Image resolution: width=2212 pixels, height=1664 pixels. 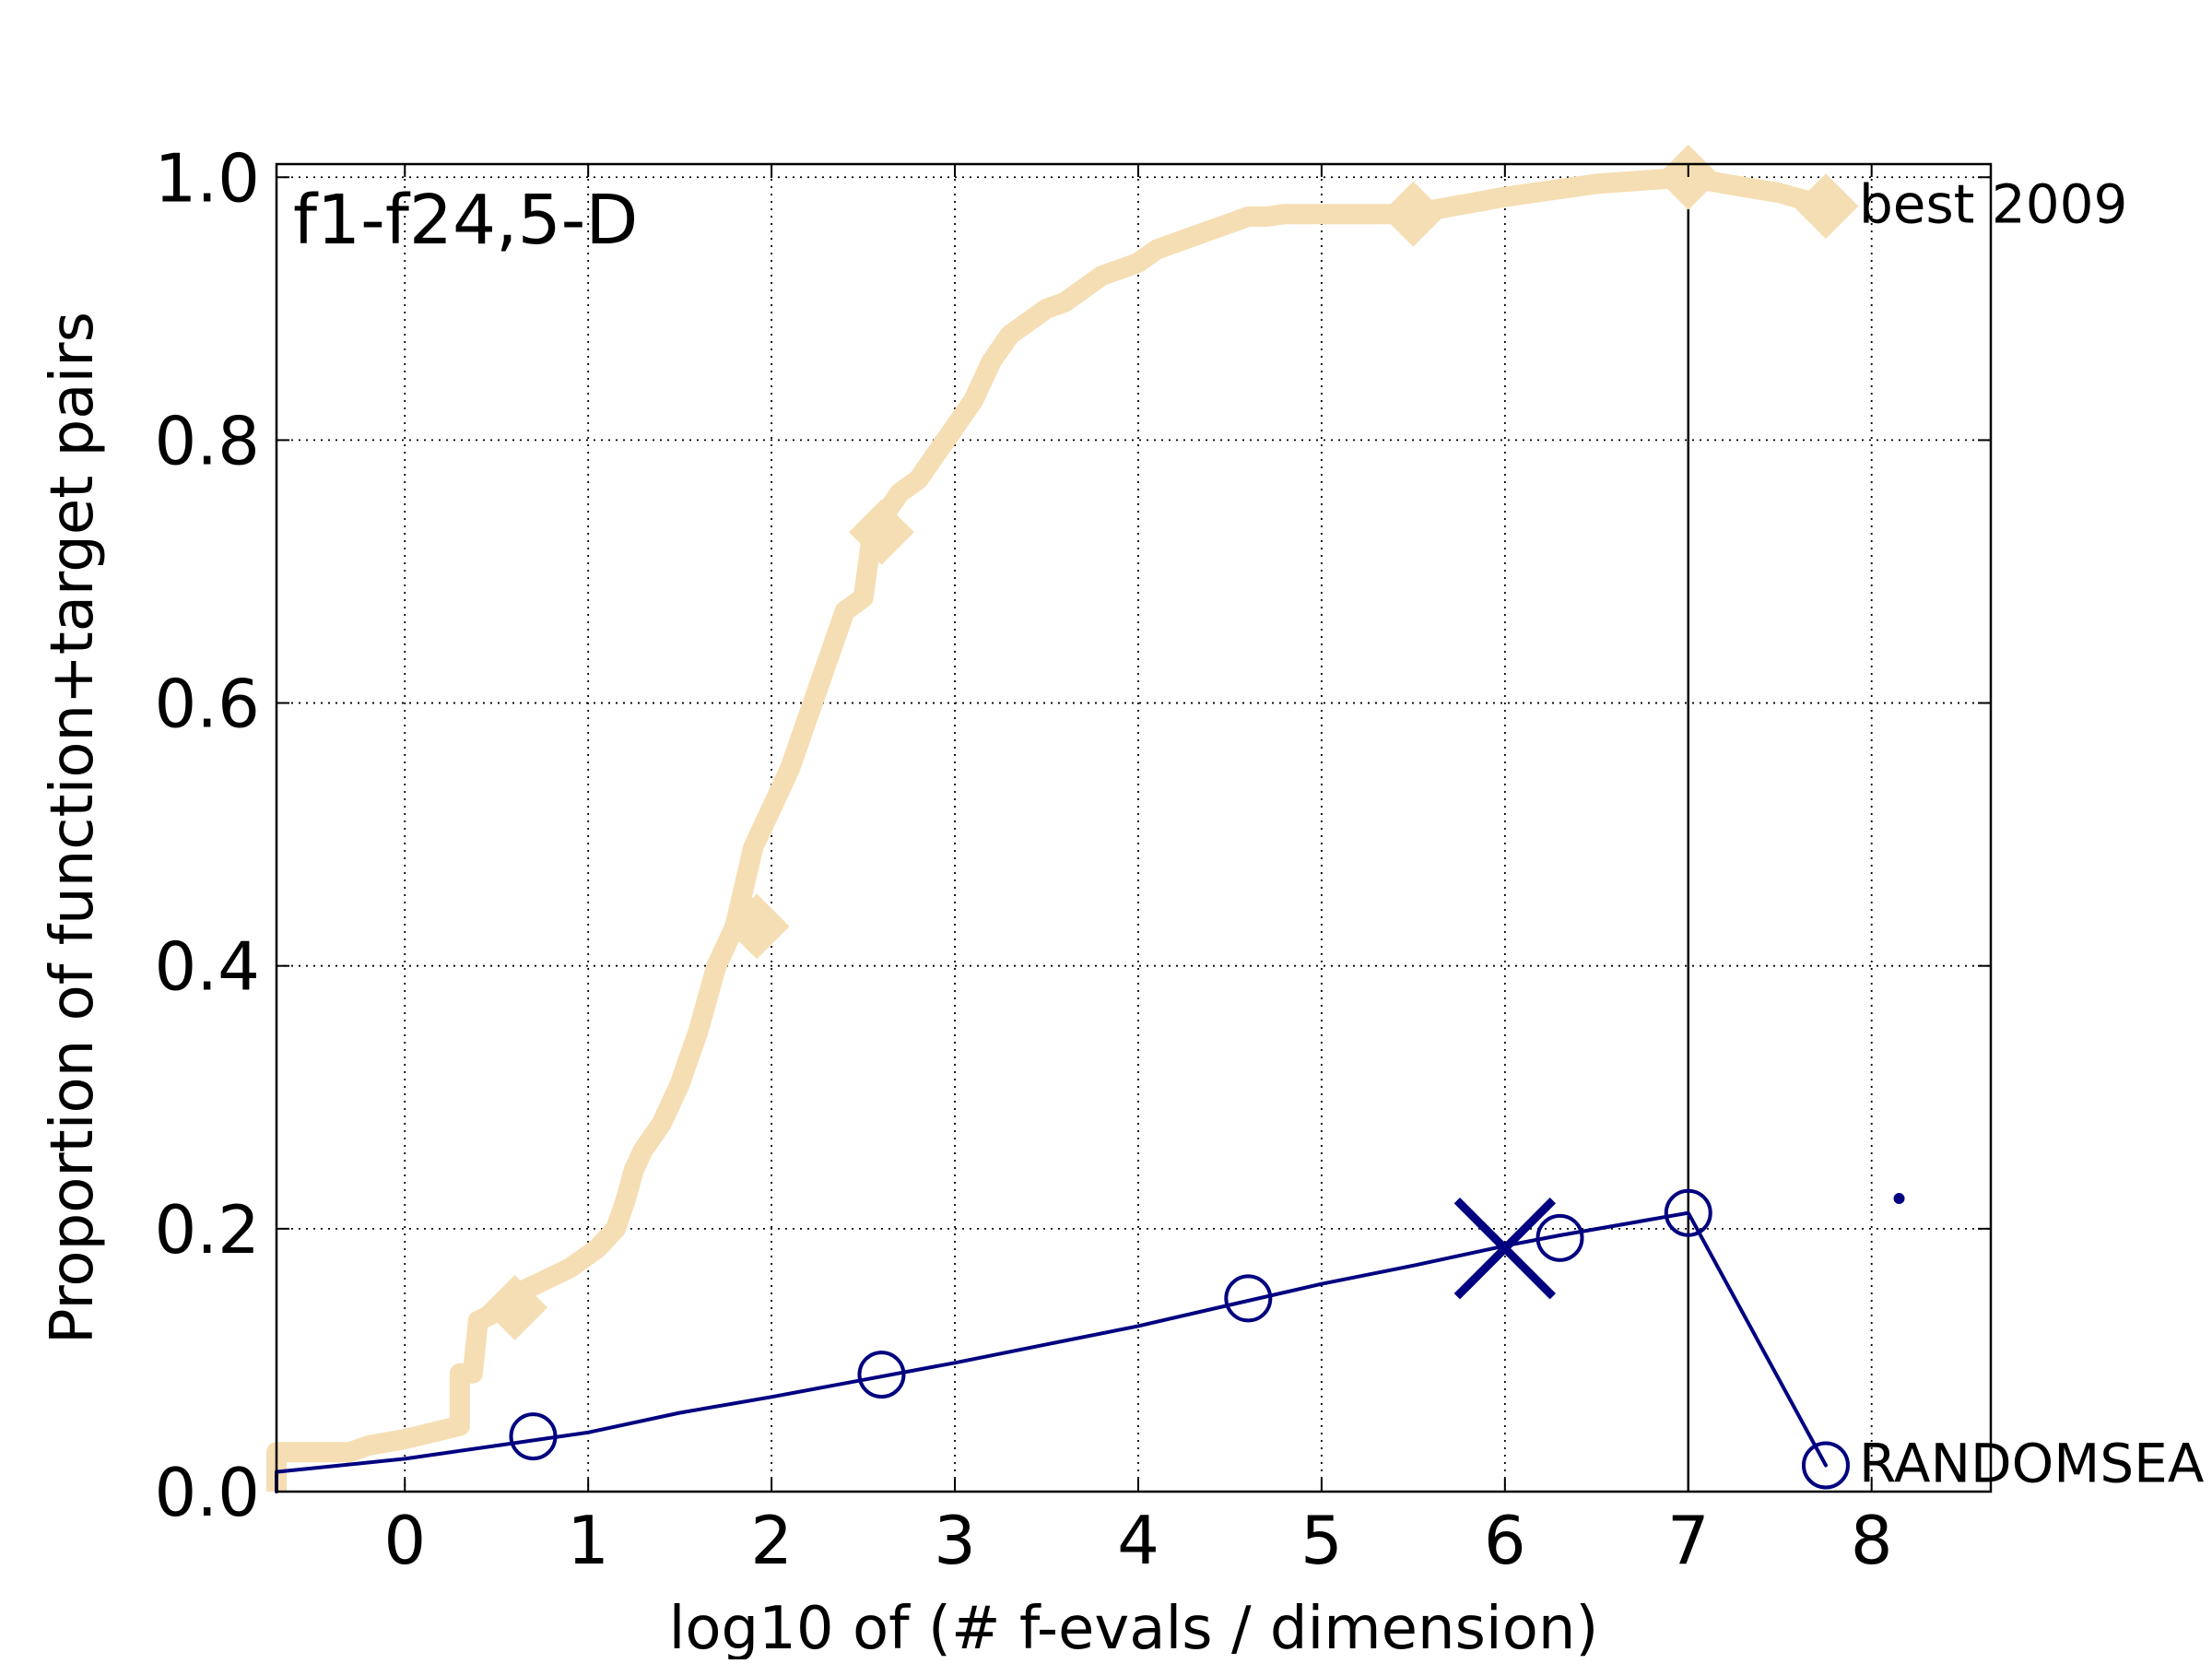 I want to click on y-axis-label: Proportion of function+target pairs, so click(x=73, y=828).